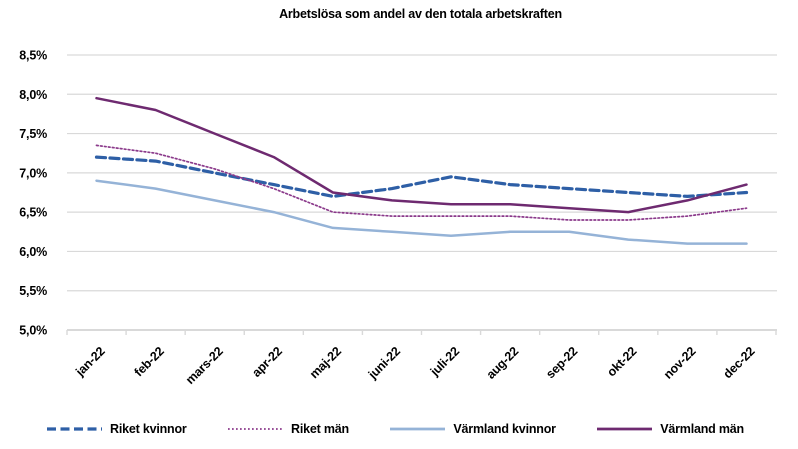 This screenshot has height=449, width=798. I want to click on x-axis-label: maj-22, so click(325, 362).